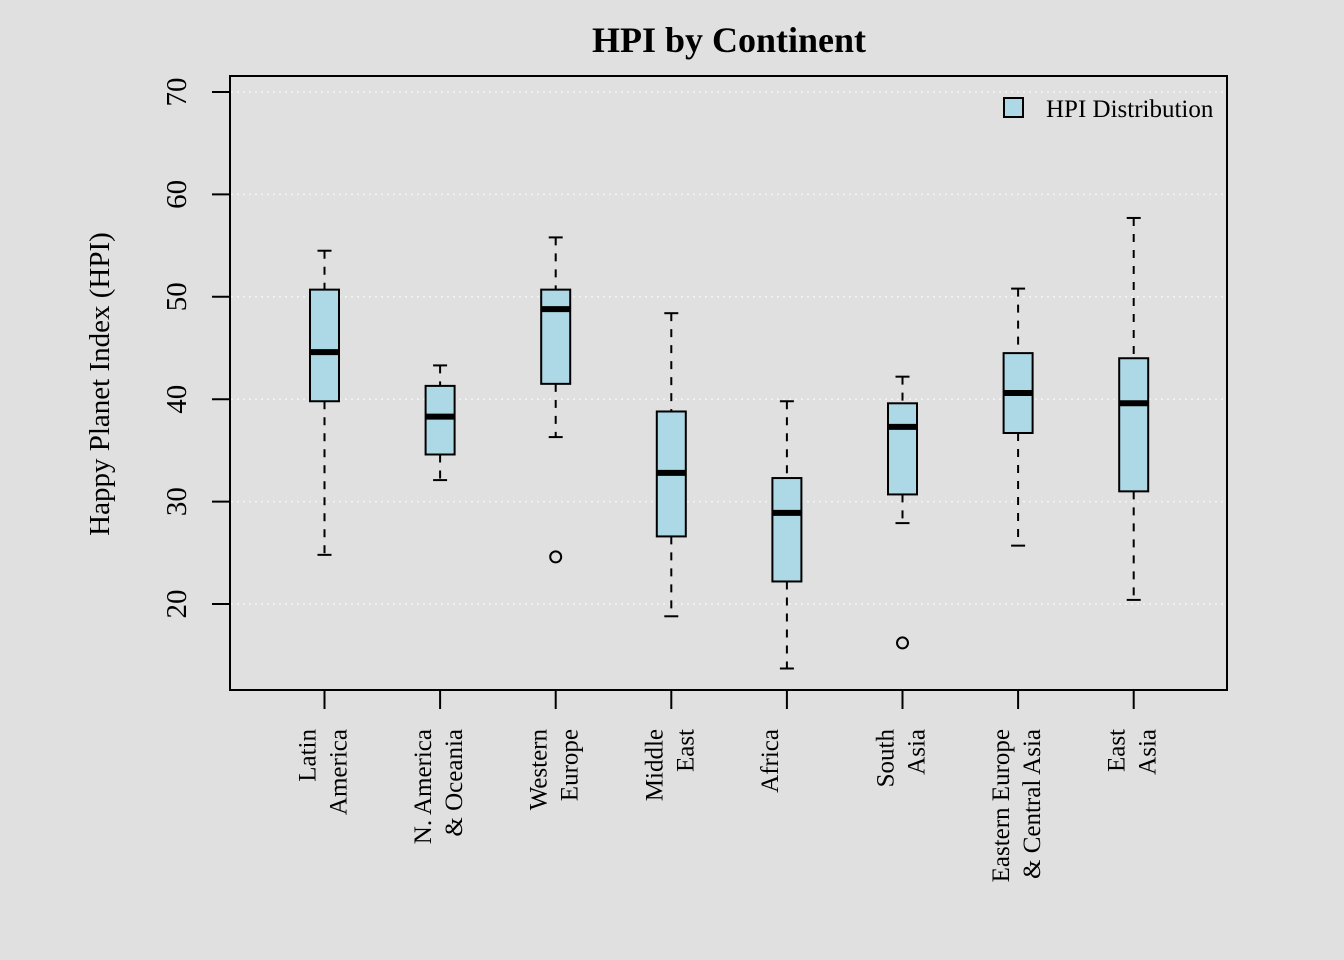  What do you see at coordinates (308, 755) in the screenshot?
I see `x-tick-label-0-0: Latin` at bounding box center [308, 755].